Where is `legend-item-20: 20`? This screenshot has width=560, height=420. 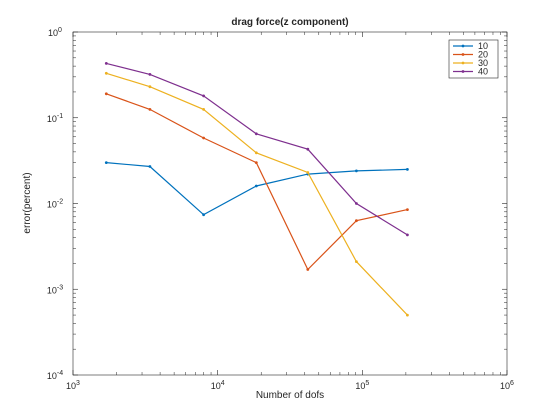 legend-item-20: 20 is located at coordinates (470, 55).